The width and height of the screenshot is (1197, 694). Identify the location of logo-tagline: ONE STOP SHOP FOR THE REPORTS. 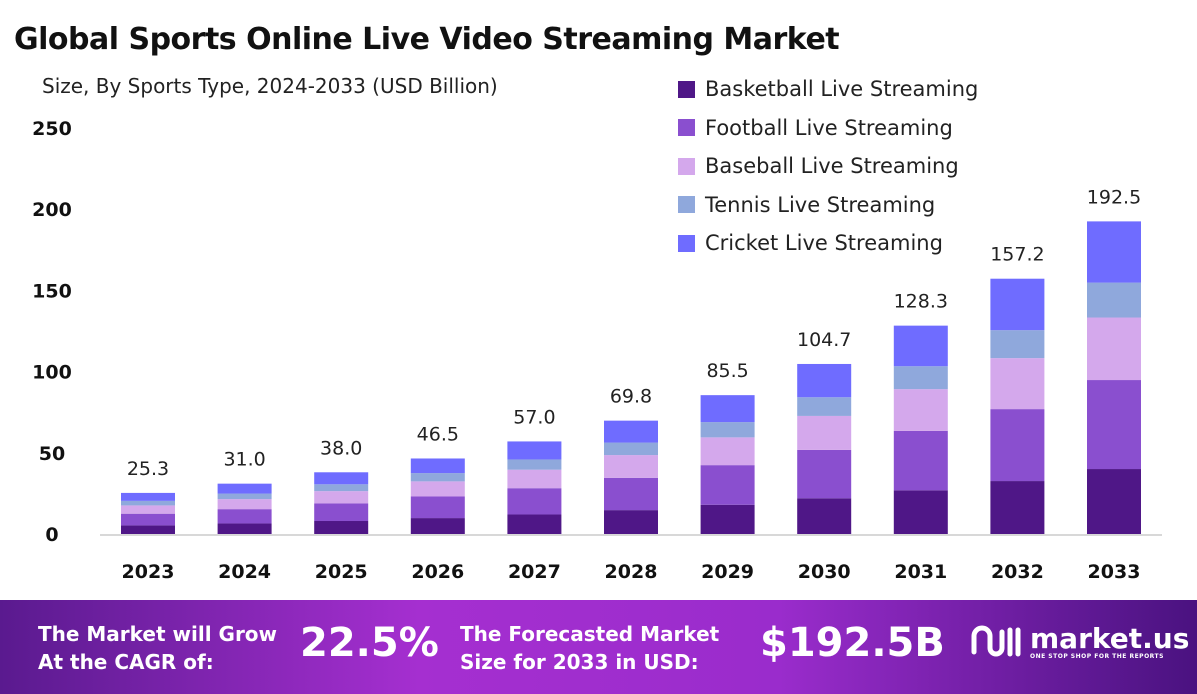
(1097, 656).